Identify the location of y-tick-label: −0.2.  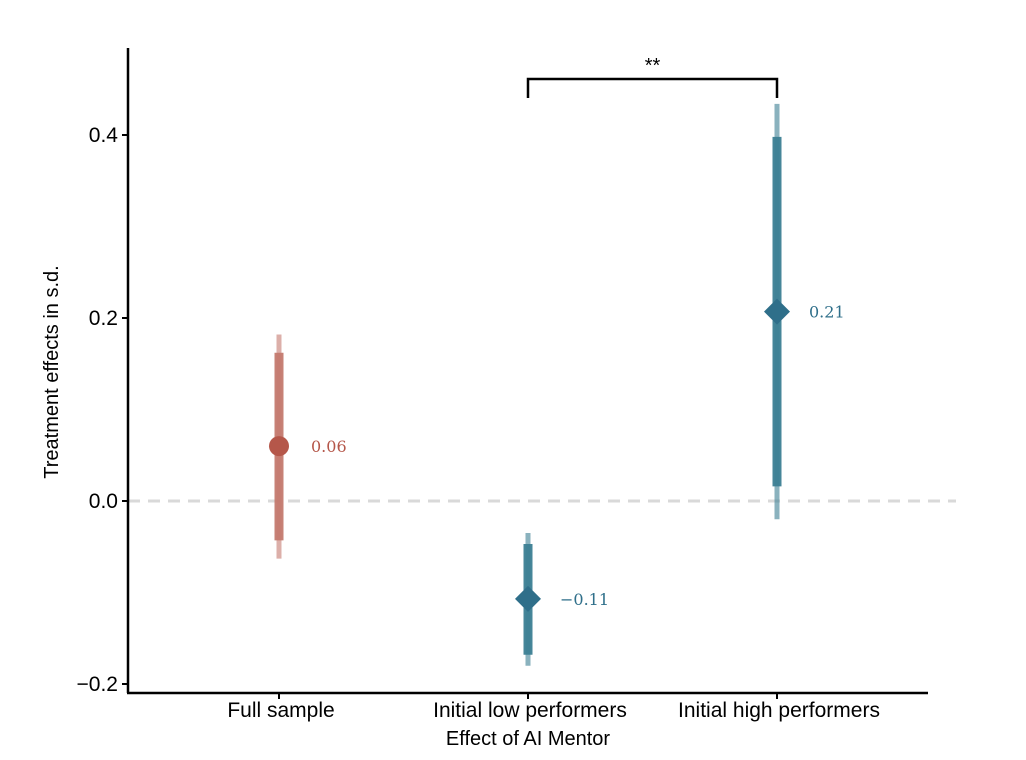
(97, 684).